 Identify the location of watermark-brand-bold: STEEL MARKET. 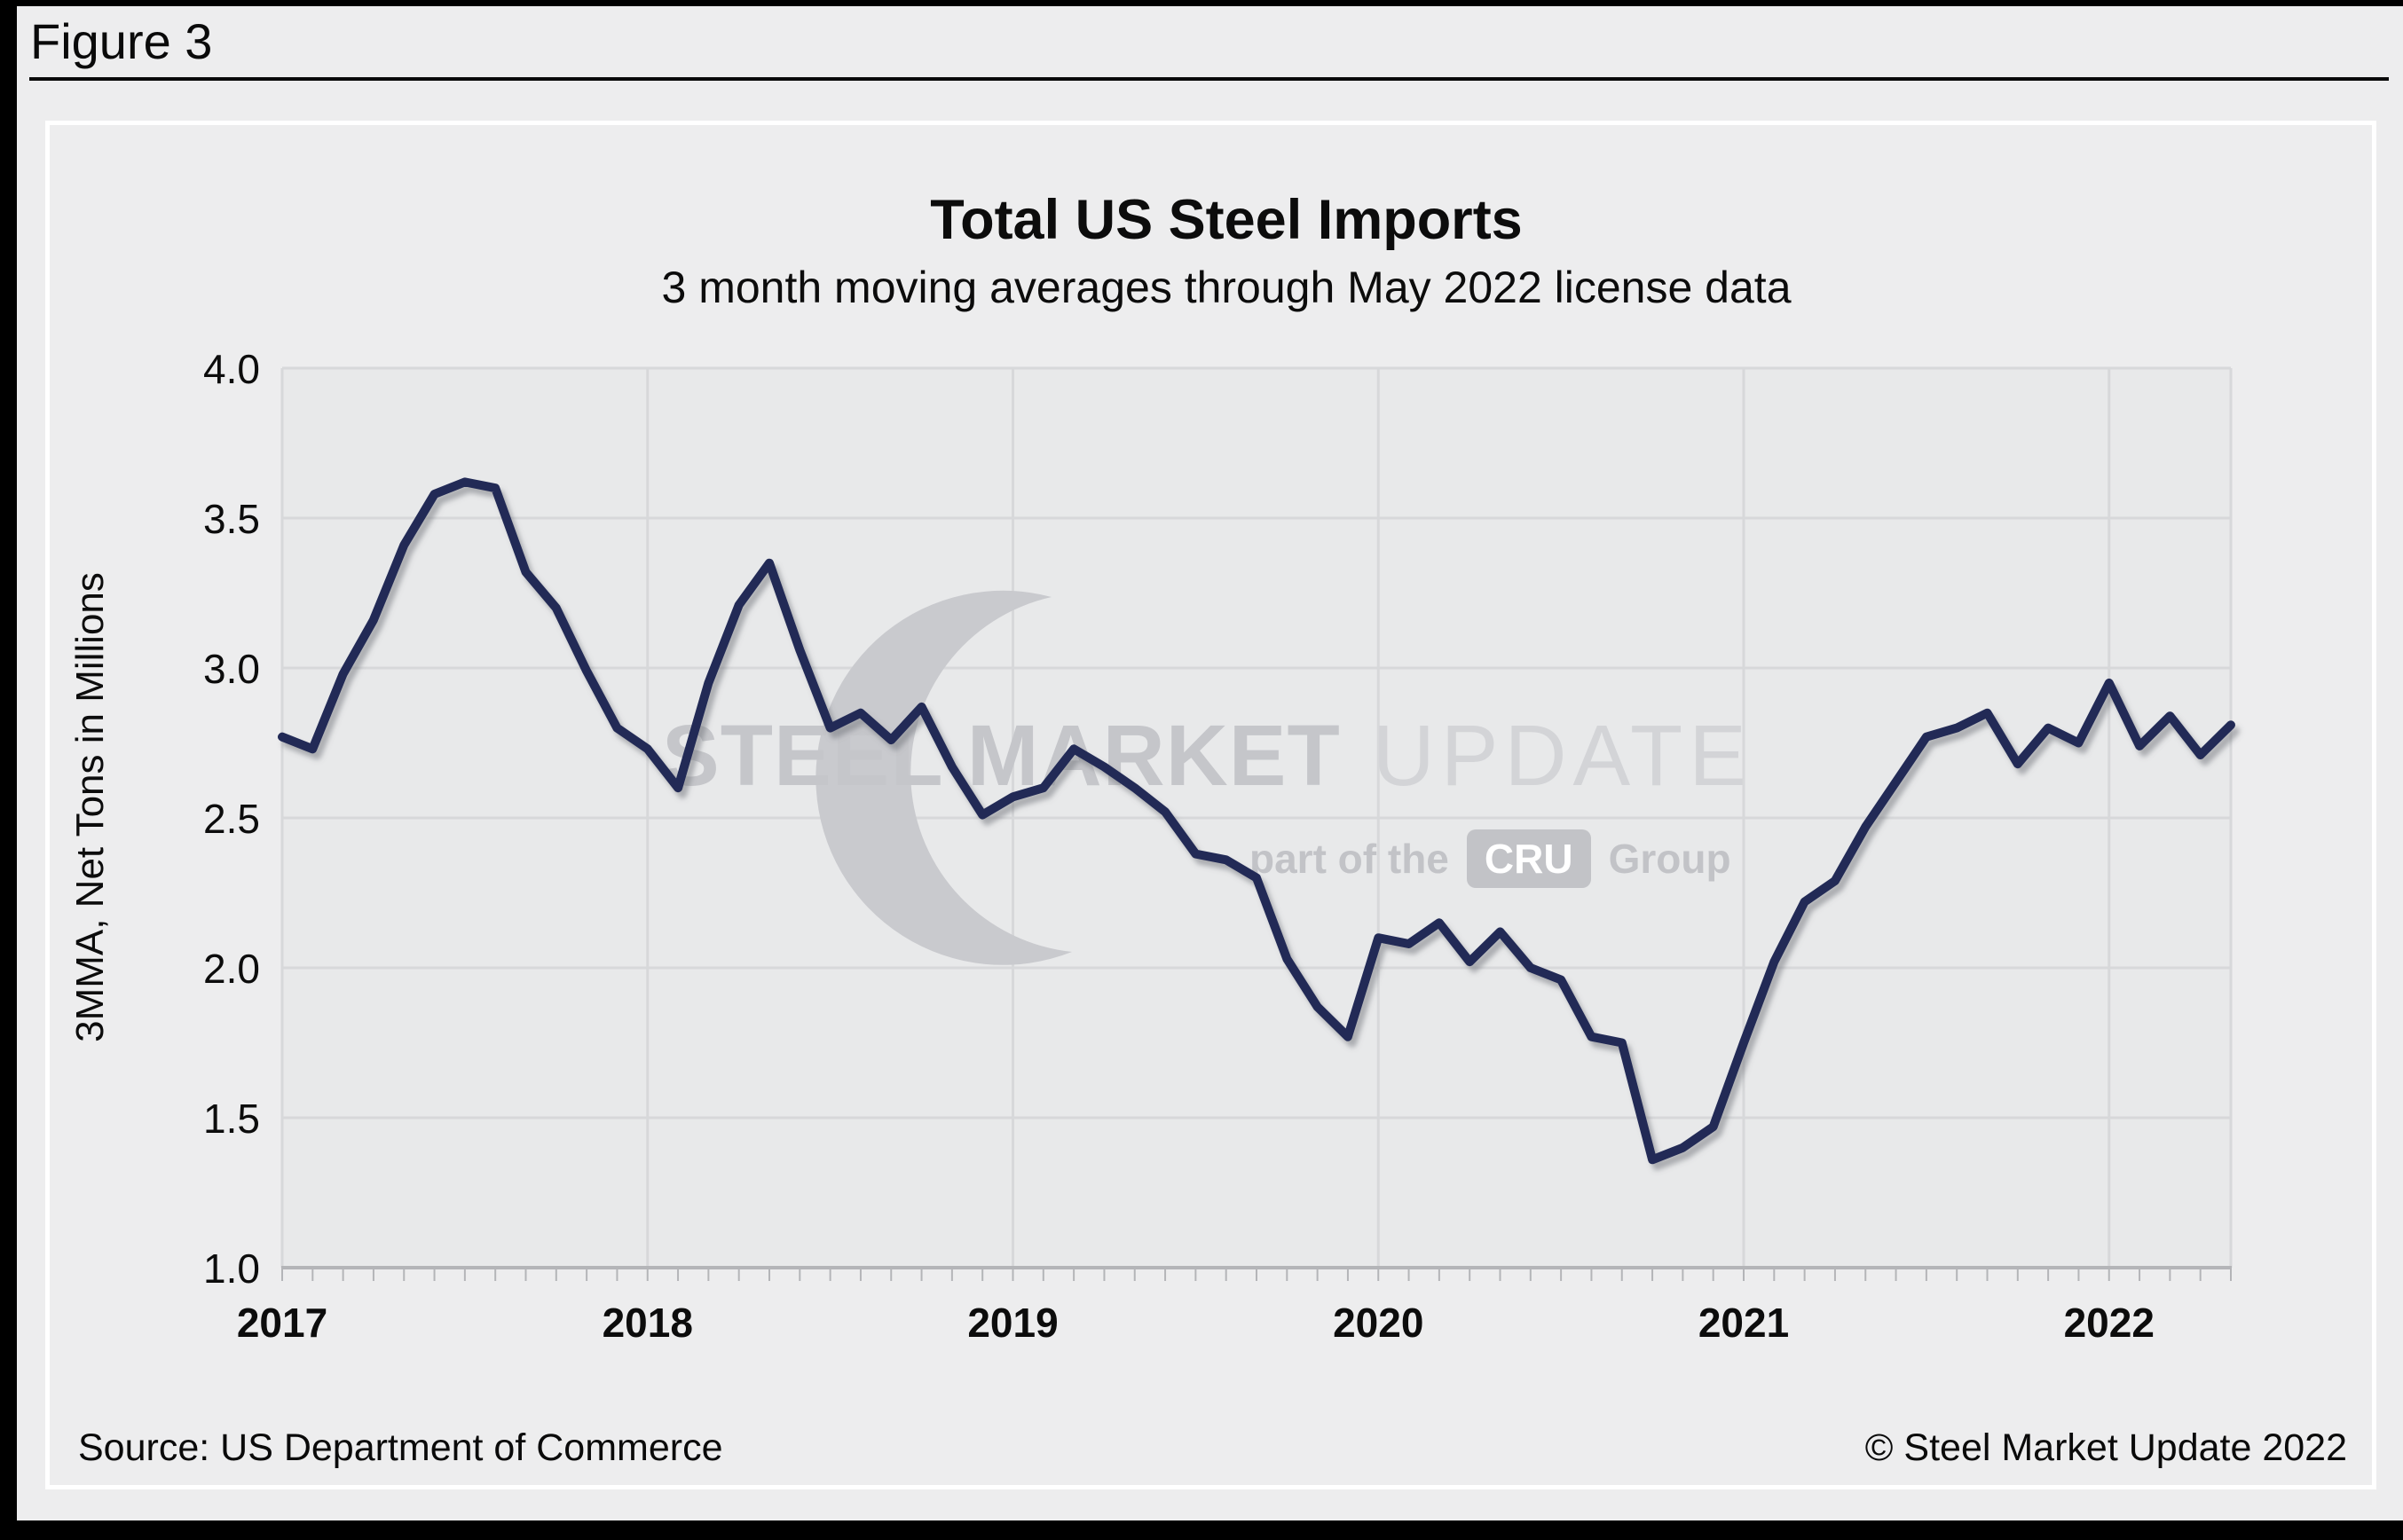
(1001, 755).